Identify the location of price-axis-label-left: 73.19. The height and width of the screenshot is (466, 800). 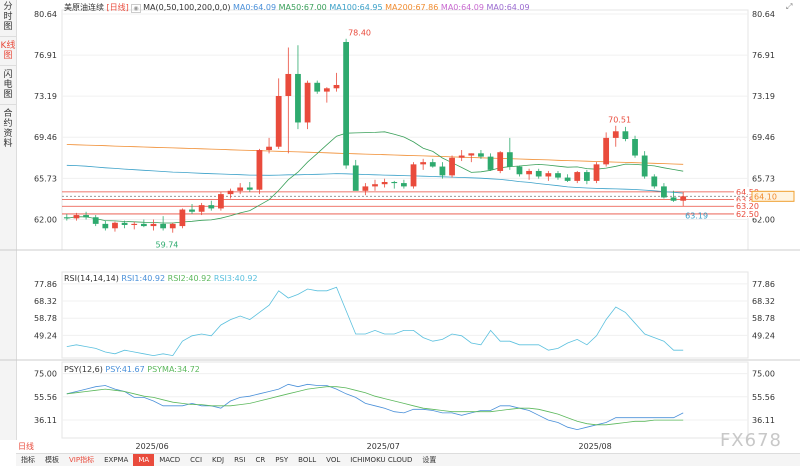
(45, 96).